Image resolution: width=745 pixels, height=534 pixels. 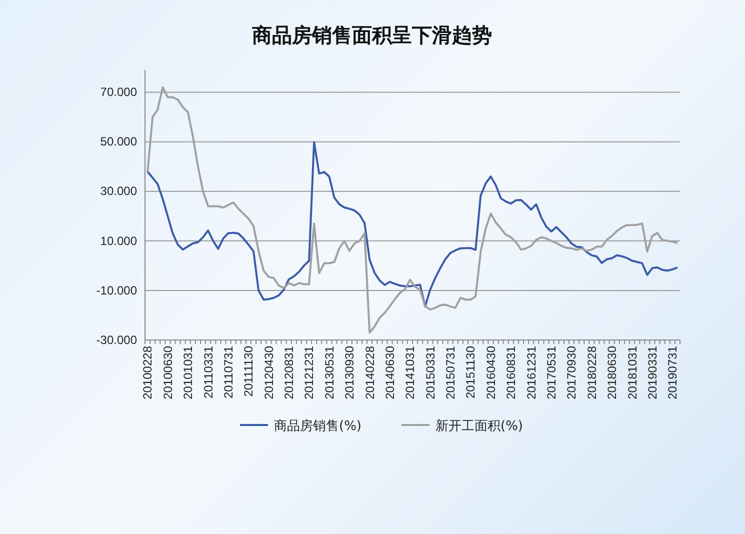 What do you see at coordinates (673, 373) in the screenshot?
I see `x-tick-label: 20190731` at bounding box center [673, 373].